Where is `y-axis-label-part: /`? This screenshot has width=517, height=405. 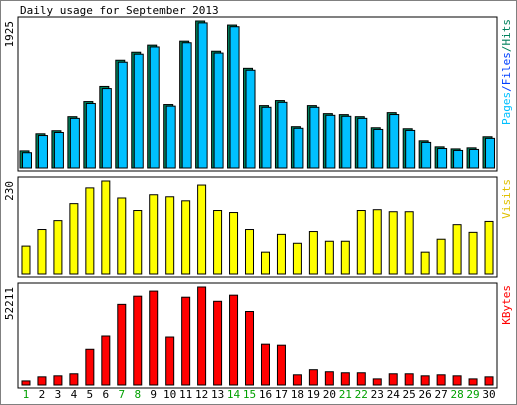
y-axis-label-part: / is located at coordinates (506, 88).